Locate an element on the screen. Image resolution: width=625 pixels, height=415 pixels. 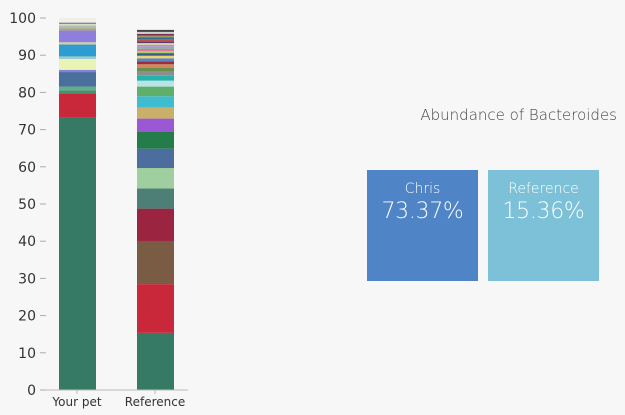
y-tick-label: 20 is located at coordinates (27, 317).